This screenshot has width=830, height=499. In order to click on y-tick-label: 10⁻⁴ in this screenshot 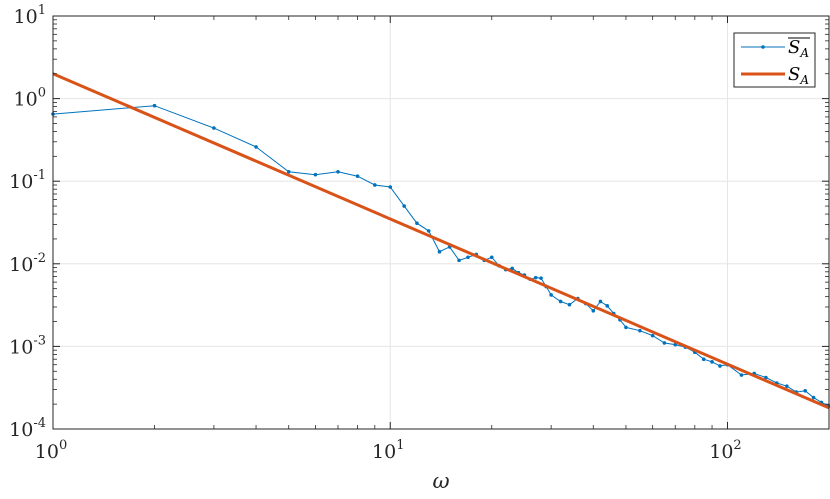, I will do `click(27, 428)`.